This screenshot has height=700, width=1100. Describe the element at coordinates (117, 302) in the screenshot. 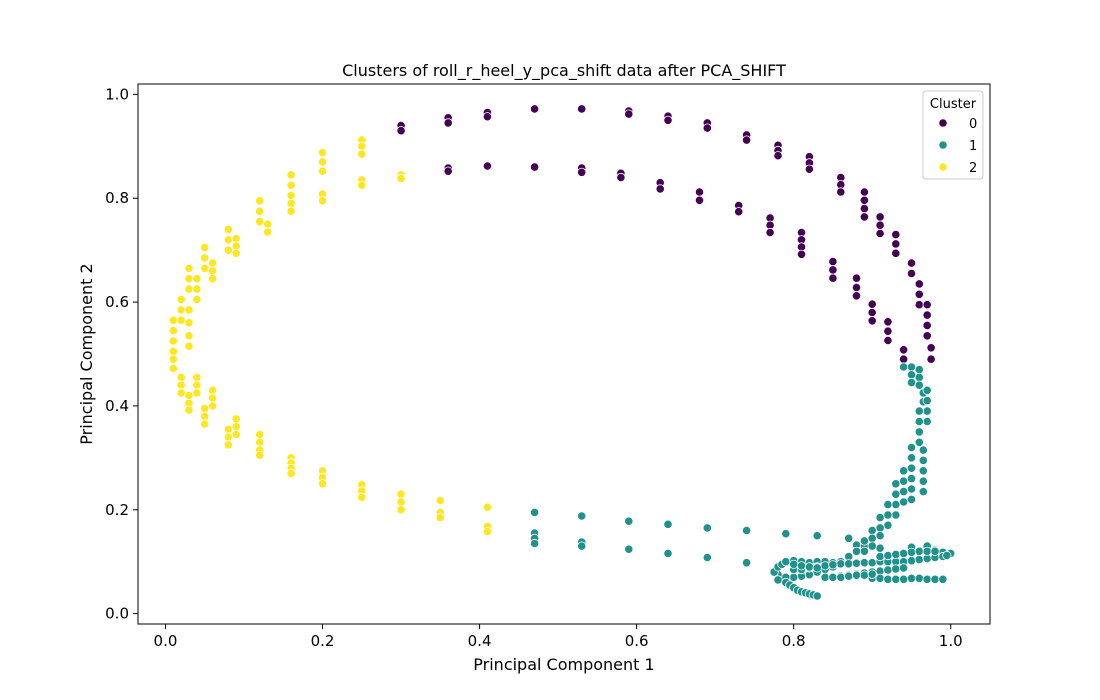

I see `y-tick-label: 0.6` at that location.